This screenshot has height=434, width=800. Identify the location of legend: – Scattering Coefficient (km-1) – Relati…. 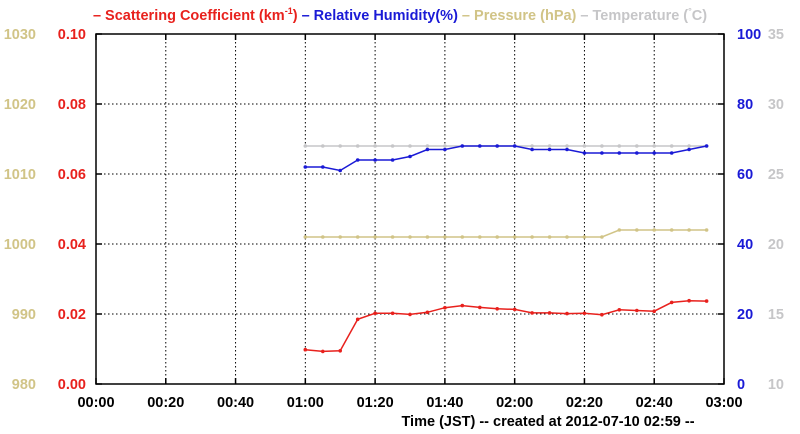
(400, 15).